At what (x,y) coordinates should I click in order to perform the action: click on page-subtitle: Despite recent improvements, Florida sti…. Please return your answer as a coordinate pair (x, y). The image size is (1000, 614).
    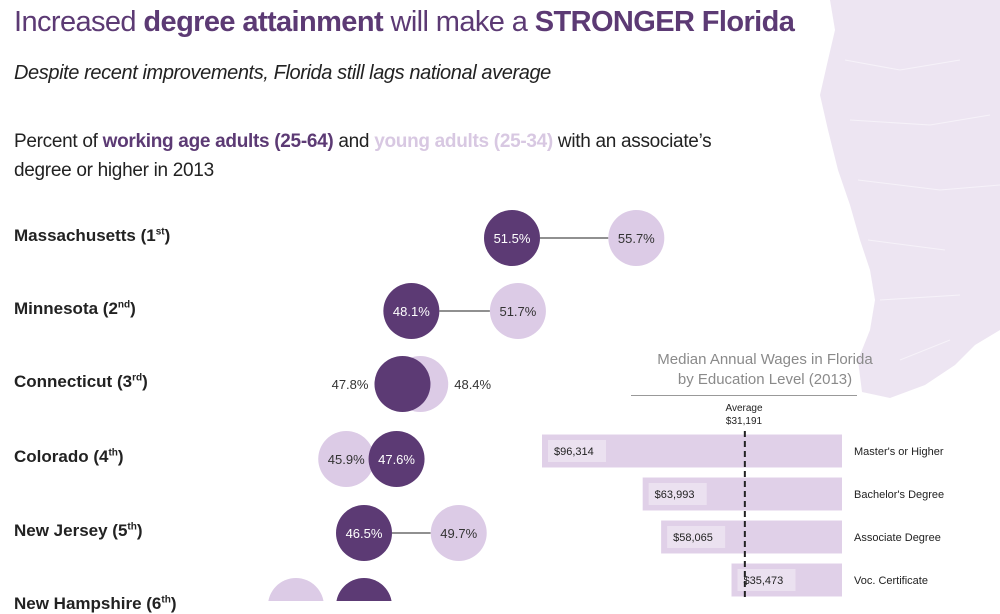
    Looking at the image, I should click on (282, 73).